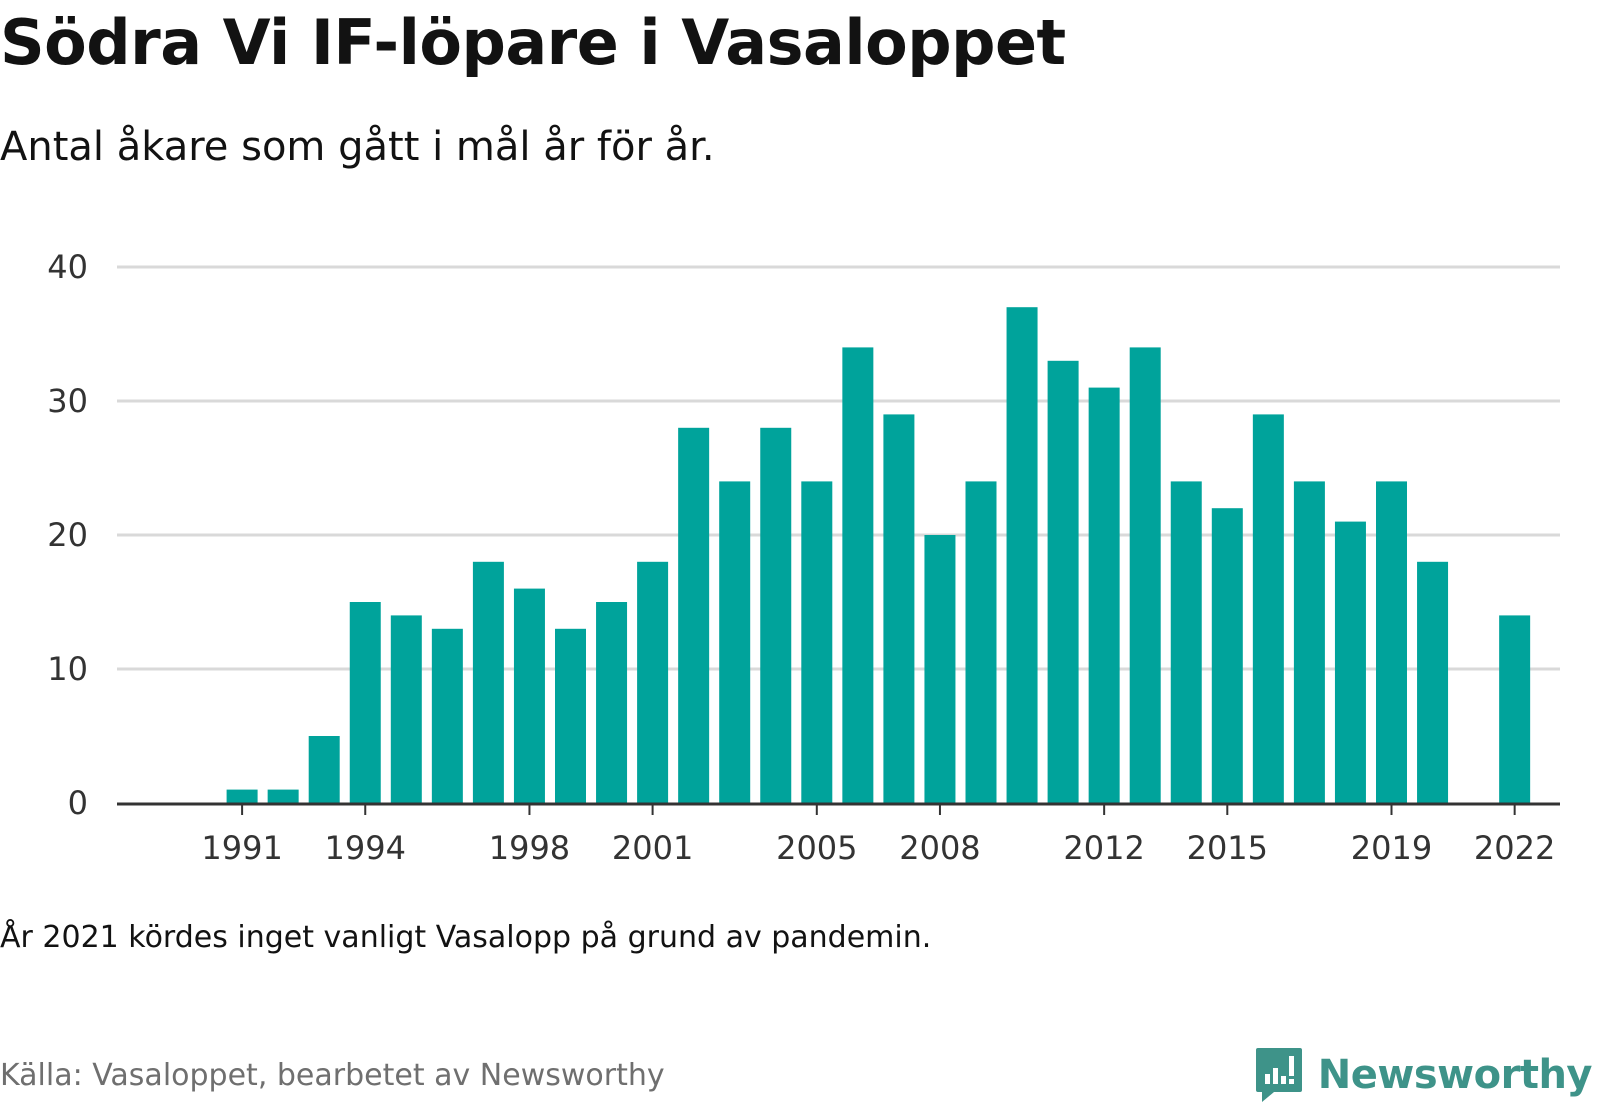 This screenshot has width=1600, height=1105. Describe the element at coordinates (242, 796) in the screenshot. I see `bar-1991` at that location.